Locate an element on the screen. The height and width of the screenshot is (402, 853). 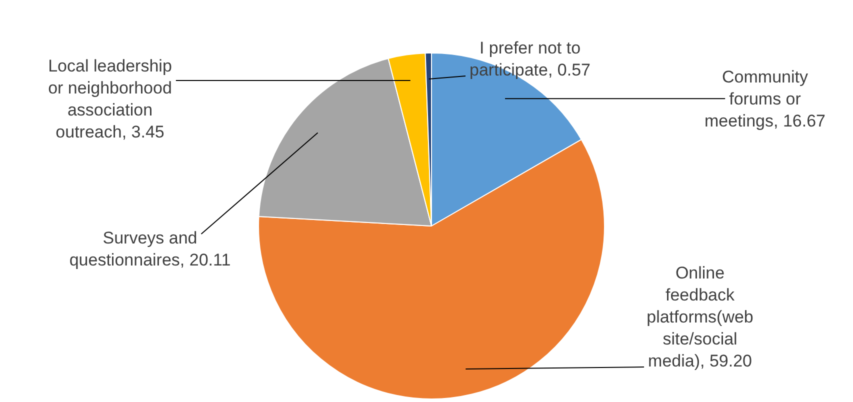
slice-label: Community forums or meetings, 16.67 is located at coordinates (765, 99).